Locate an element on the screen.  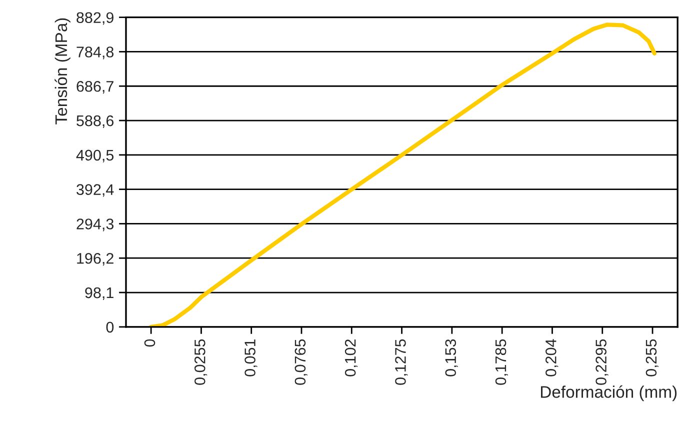
x-tick-label: 0,255 is located at coordinates (652, 357).